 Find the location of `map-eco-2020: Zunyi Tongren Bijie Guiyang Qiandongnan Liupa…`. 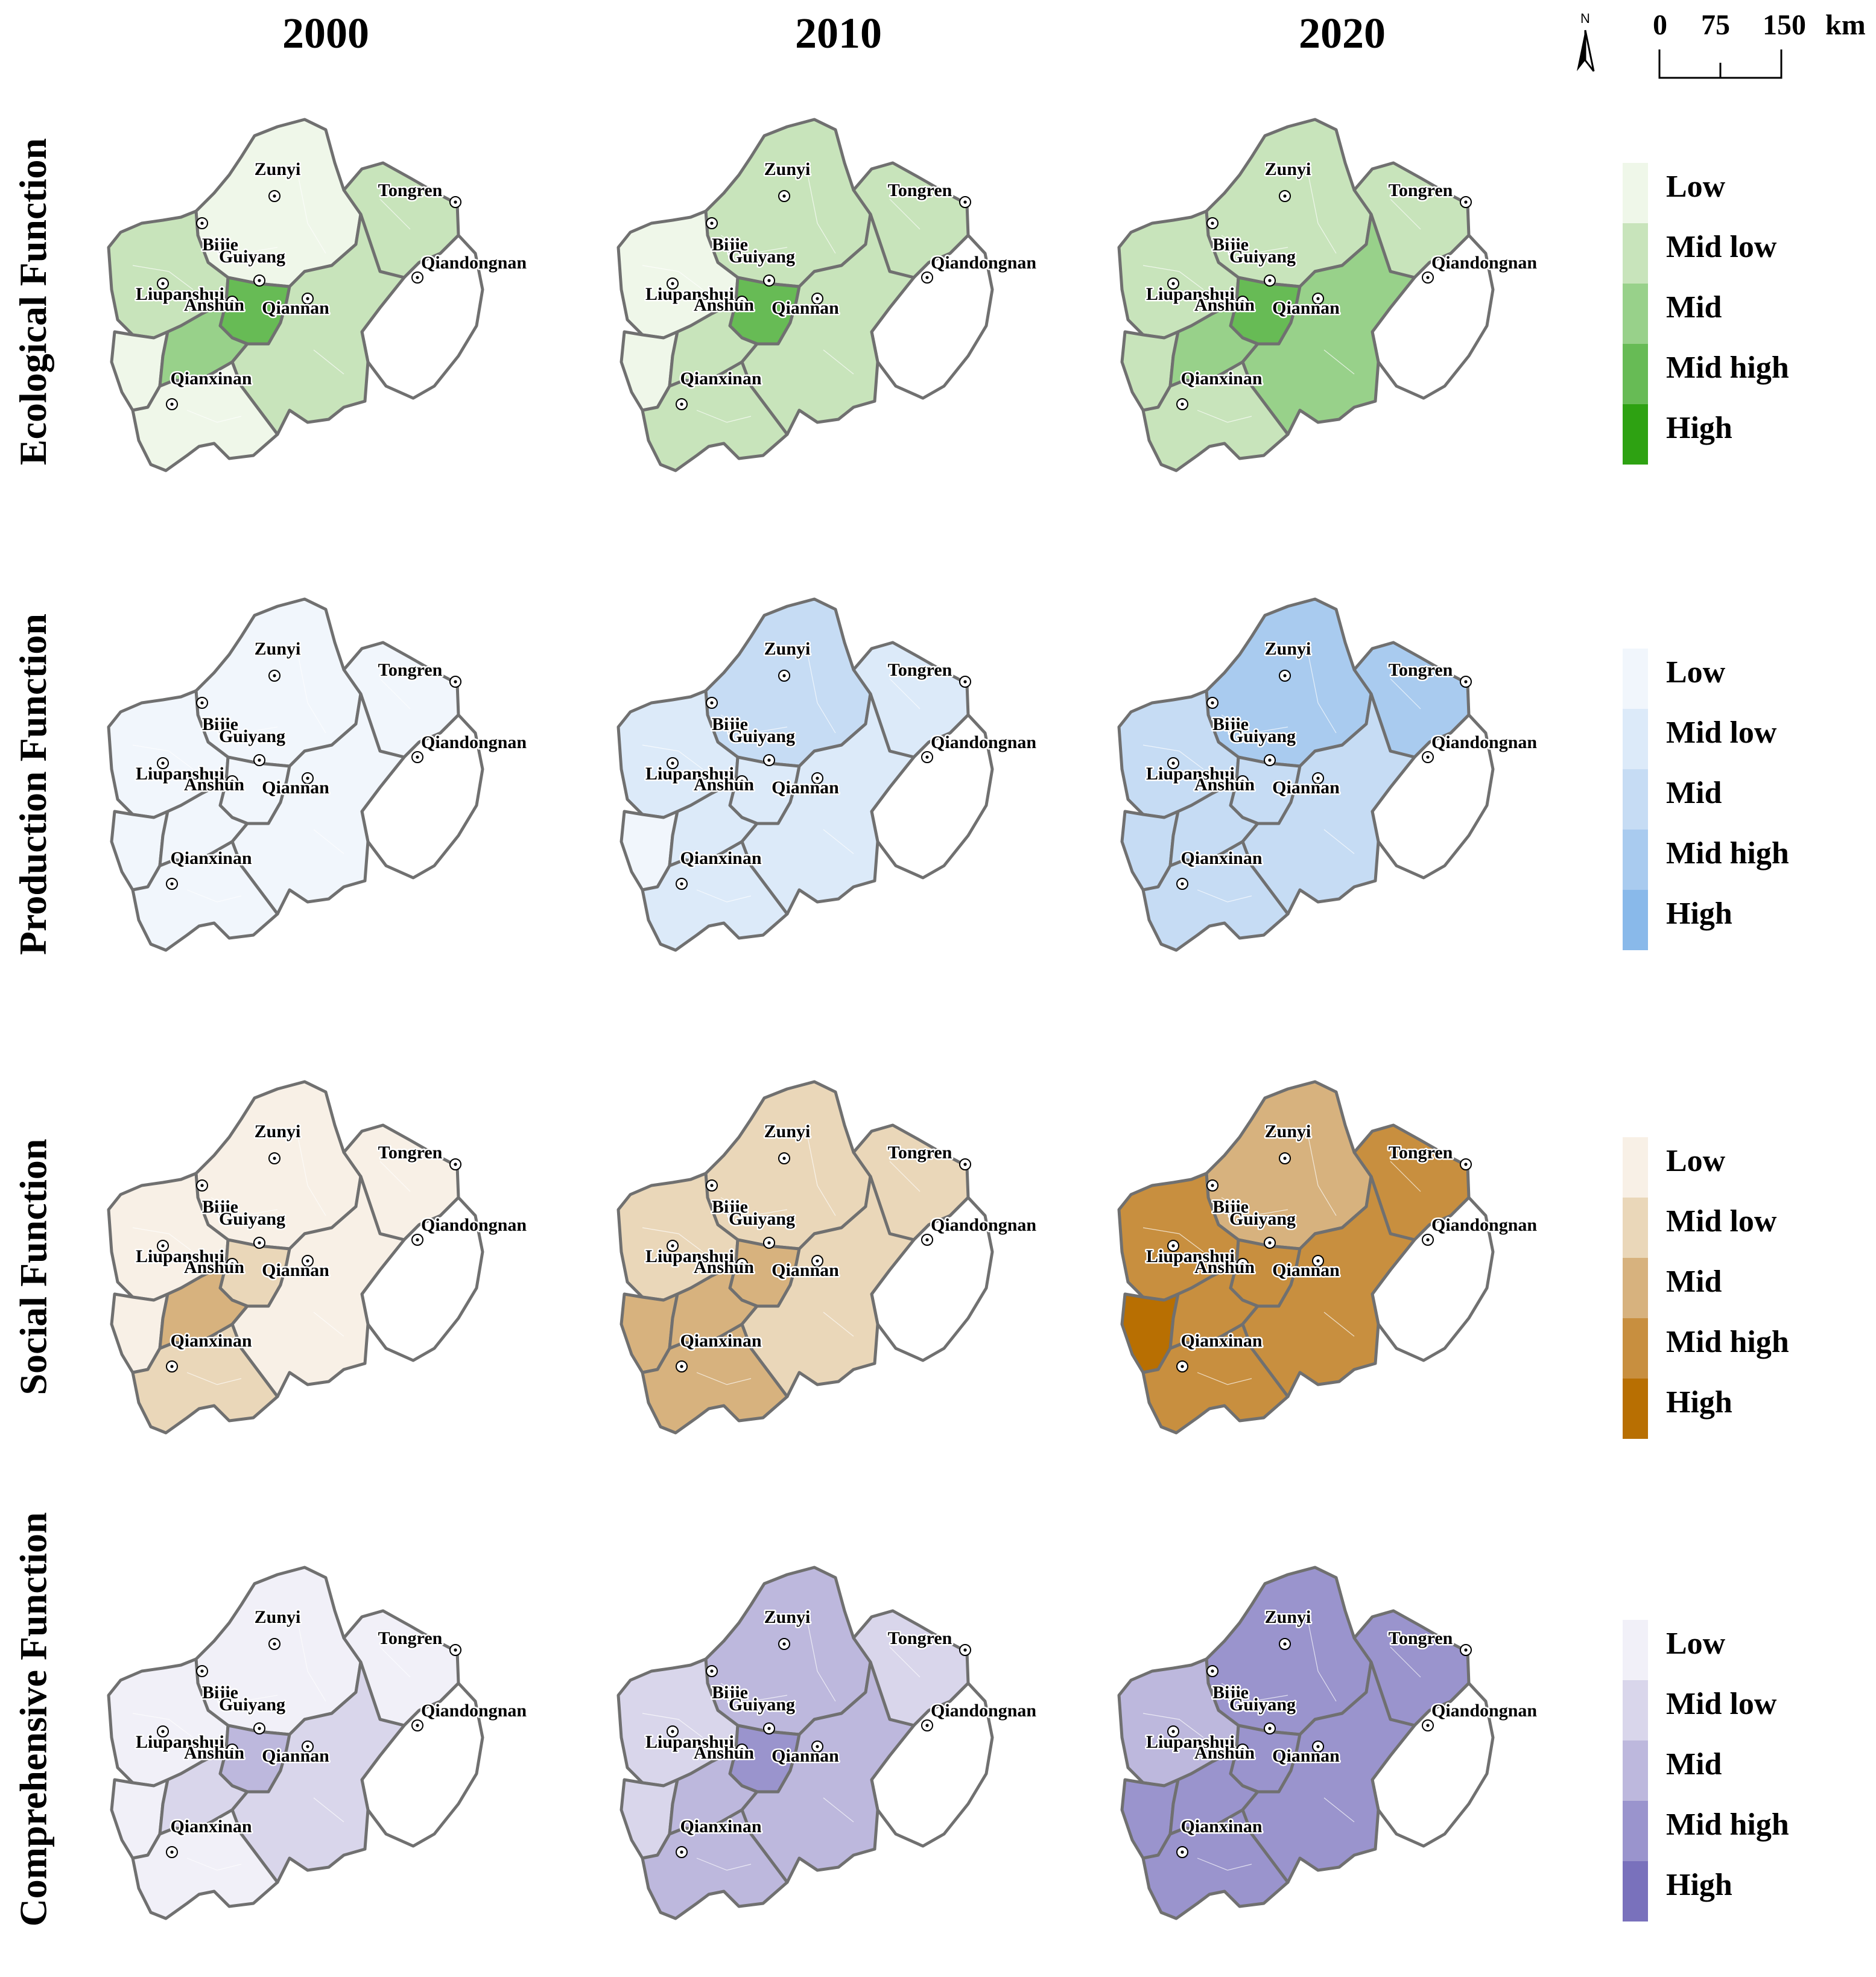

map-eco-2020: Zunyi Tongren Bijie Guiyang Qiandongnan Liupa… is located at coordinates (1306, 277).